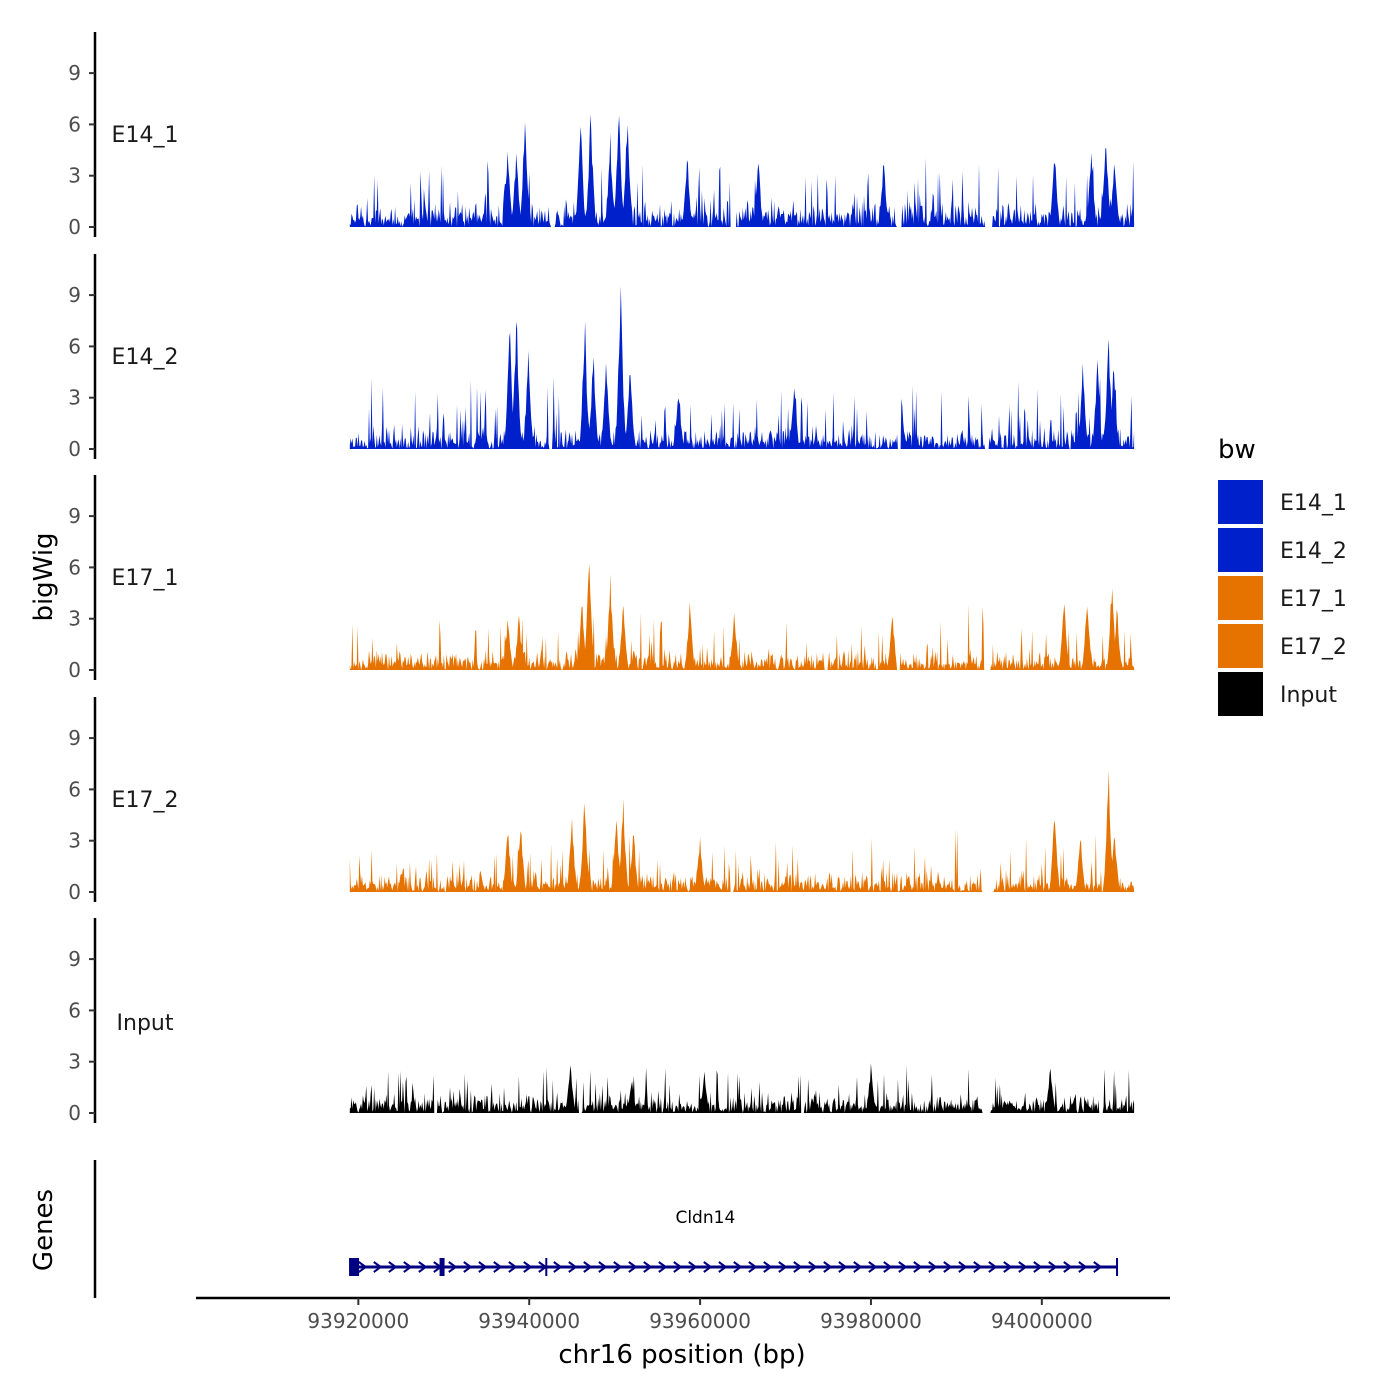  I want to click on track-label: E14_1, so click(145, 135).